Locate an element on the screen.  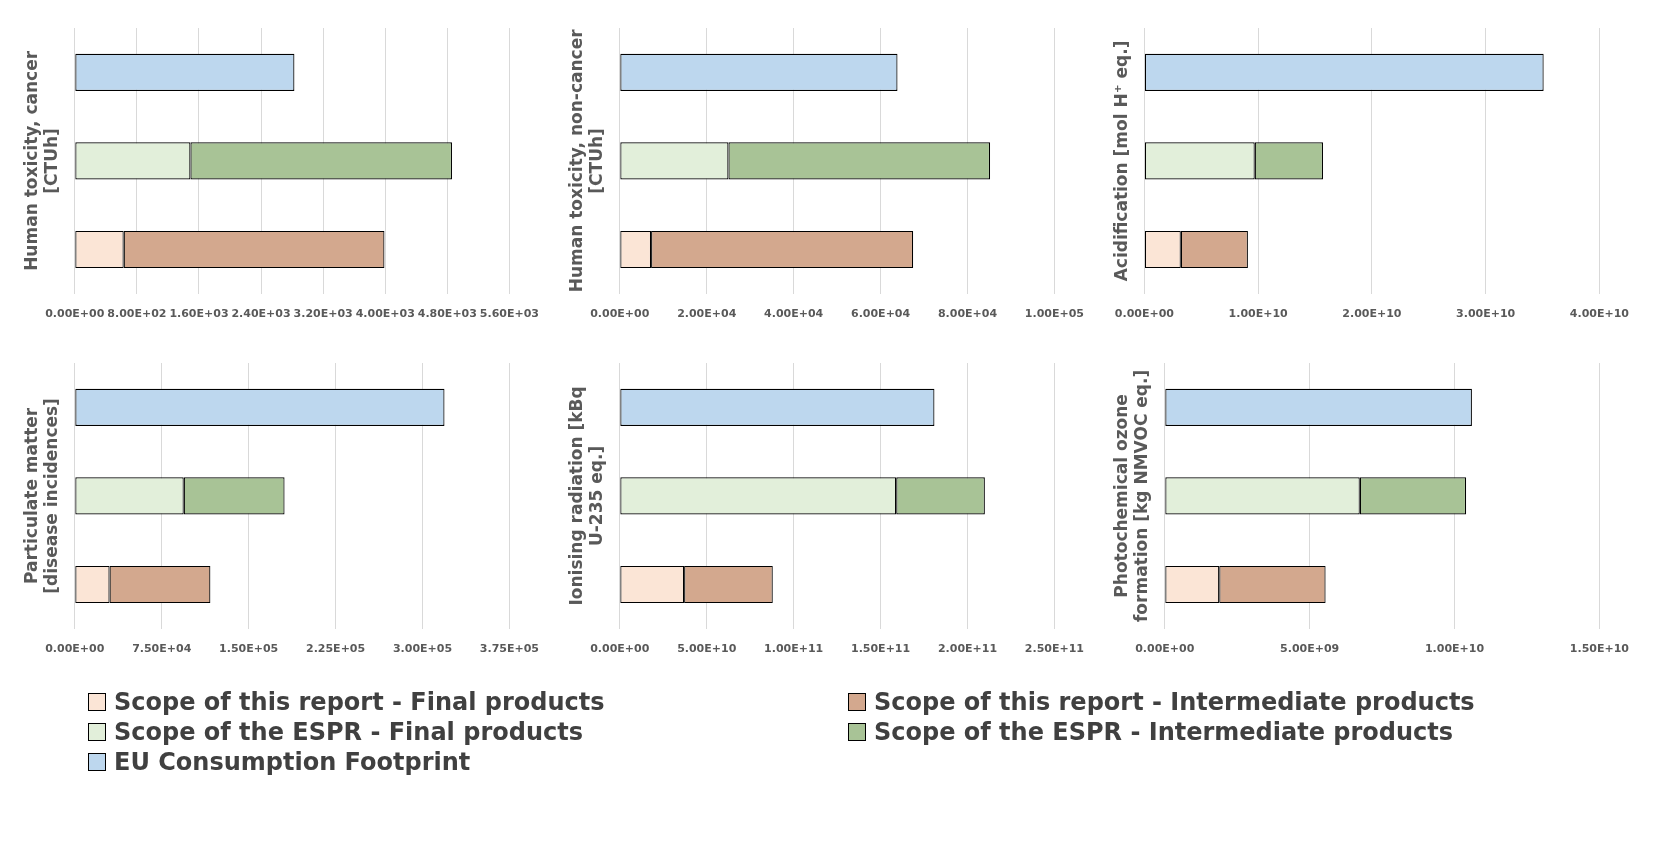
x-tick-label: 2.50E+11 is located at coordinates (1054, 649).